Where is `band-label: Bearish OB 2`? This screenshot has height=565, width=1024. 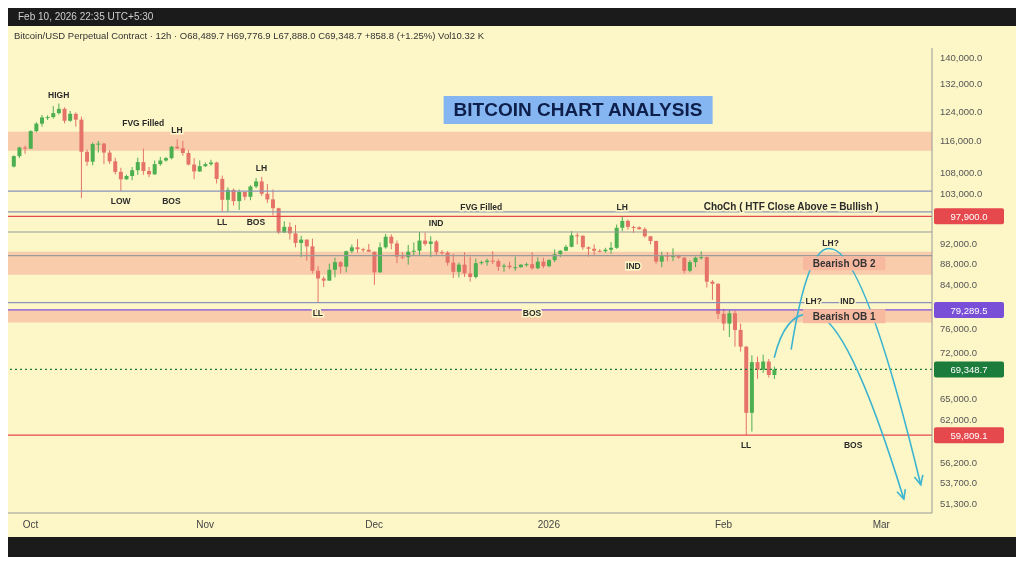
band-label: Bearish OB 2 is located at coordinates (844, 264).